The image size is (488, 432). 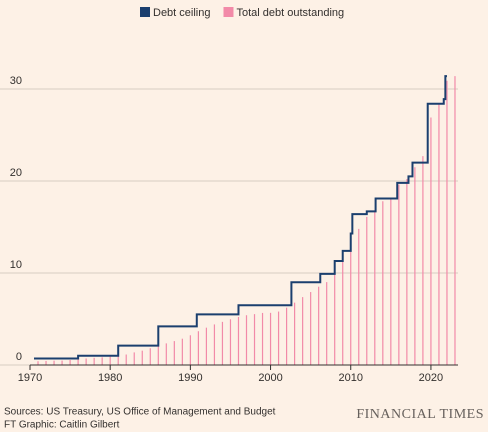 What do you see at coordinates (16, 81) in the screenshot?
I see `y-tick-label: 30` at bounding box center [16, 81].